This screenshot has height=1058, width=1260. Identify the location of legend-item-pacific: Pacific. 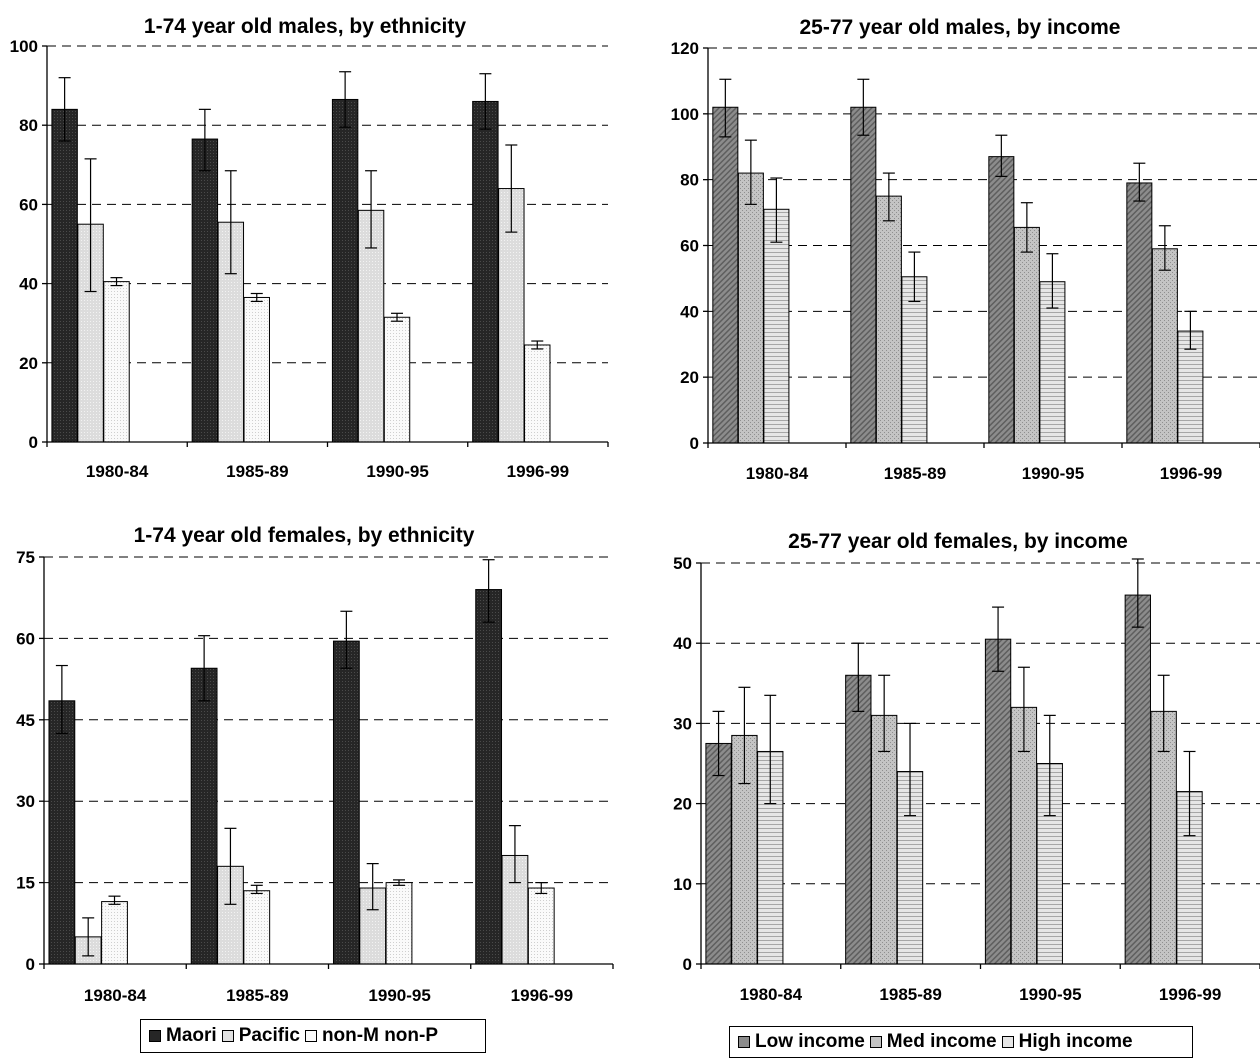
(260, 1036).